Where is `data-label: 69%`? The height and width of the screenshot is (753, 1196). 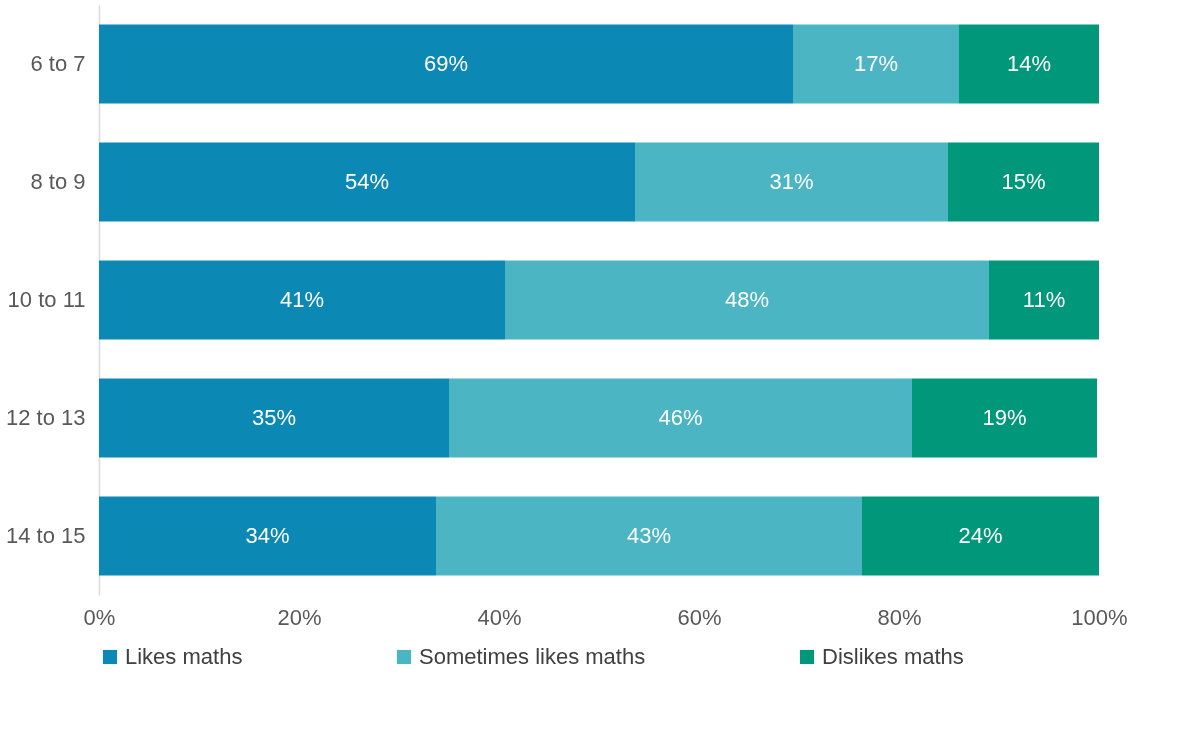
data-label: 69% is located at coordinates (446, 63).